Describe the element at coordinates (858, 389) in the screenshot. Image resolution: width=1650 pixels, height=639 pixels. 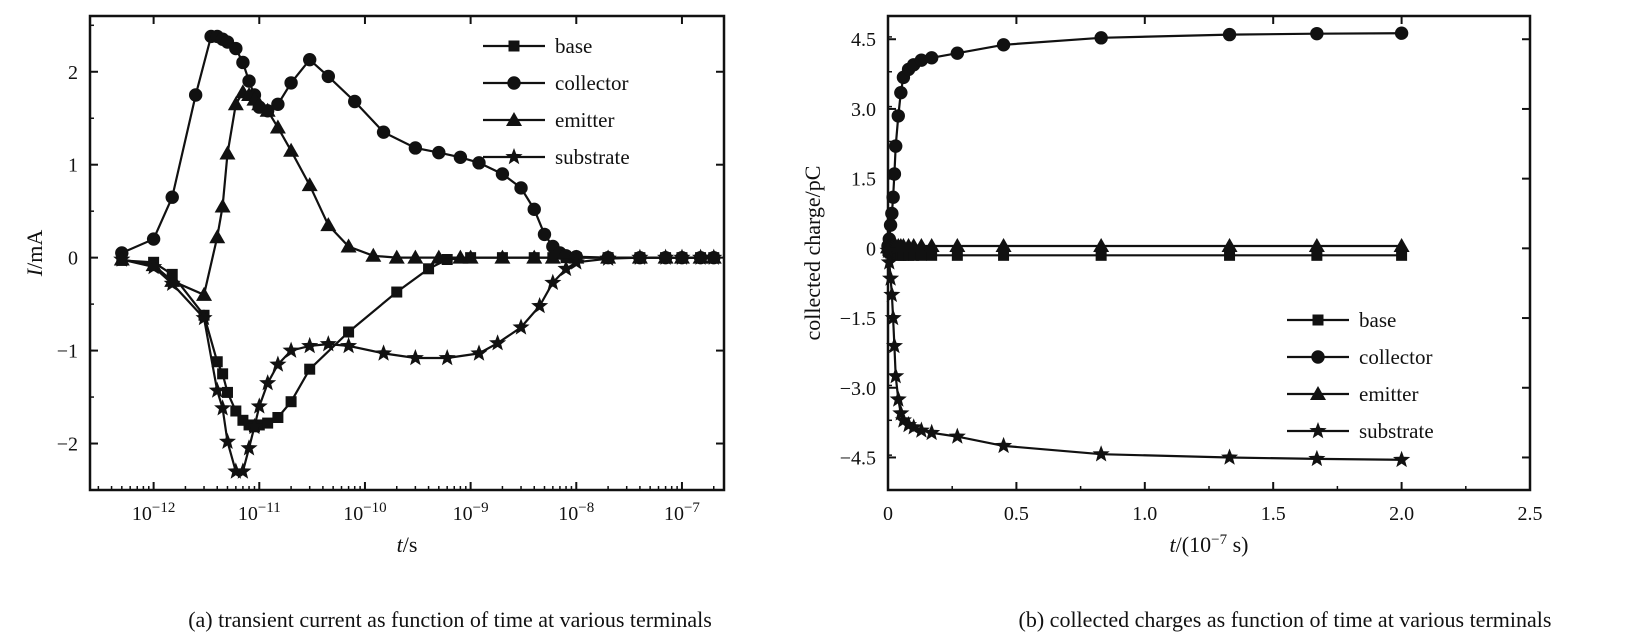
I see `y-tick-label: −3.0` at that location.